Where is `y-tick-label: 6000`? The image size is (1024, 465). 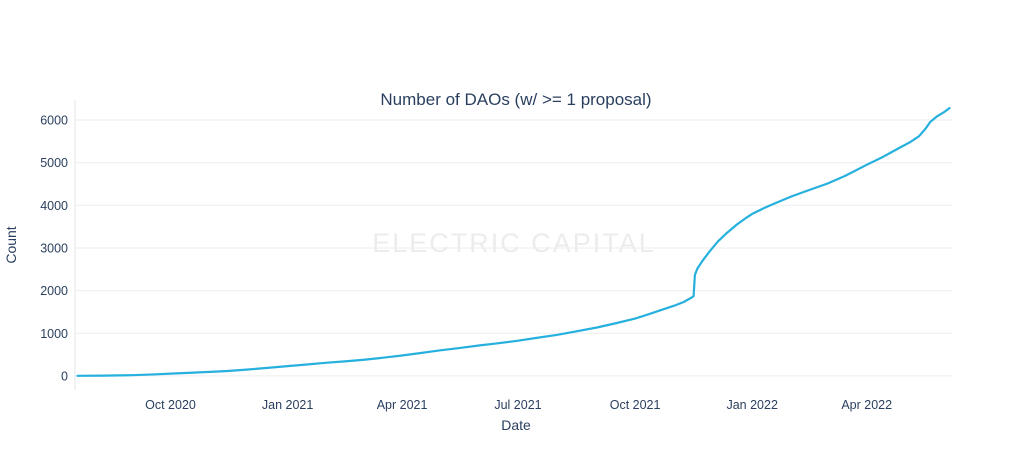 y-tick-label: 6000 is located at coordinates (54, 121).